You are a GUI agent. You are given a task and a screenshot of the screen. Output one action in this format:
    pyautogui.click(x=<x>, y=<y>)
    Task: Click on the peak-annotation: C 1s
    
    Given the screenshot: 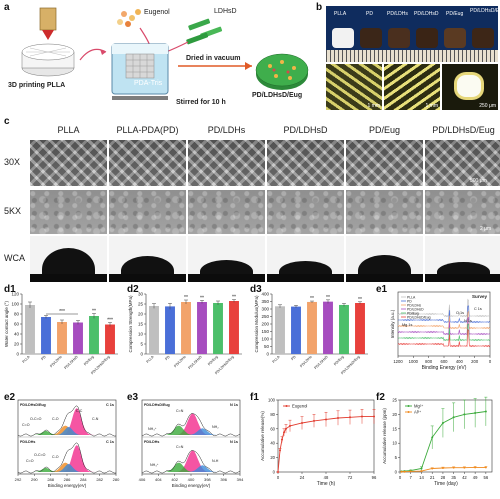 What is the action you would take?
    pyautogui.click(x=478, y=309)
    